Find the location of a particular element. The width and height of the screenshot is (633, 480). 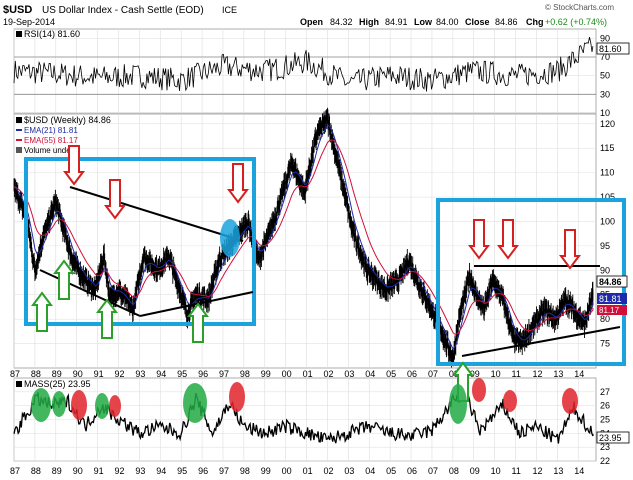

x-tick-label: 10 is located at coordinates (496, 471).